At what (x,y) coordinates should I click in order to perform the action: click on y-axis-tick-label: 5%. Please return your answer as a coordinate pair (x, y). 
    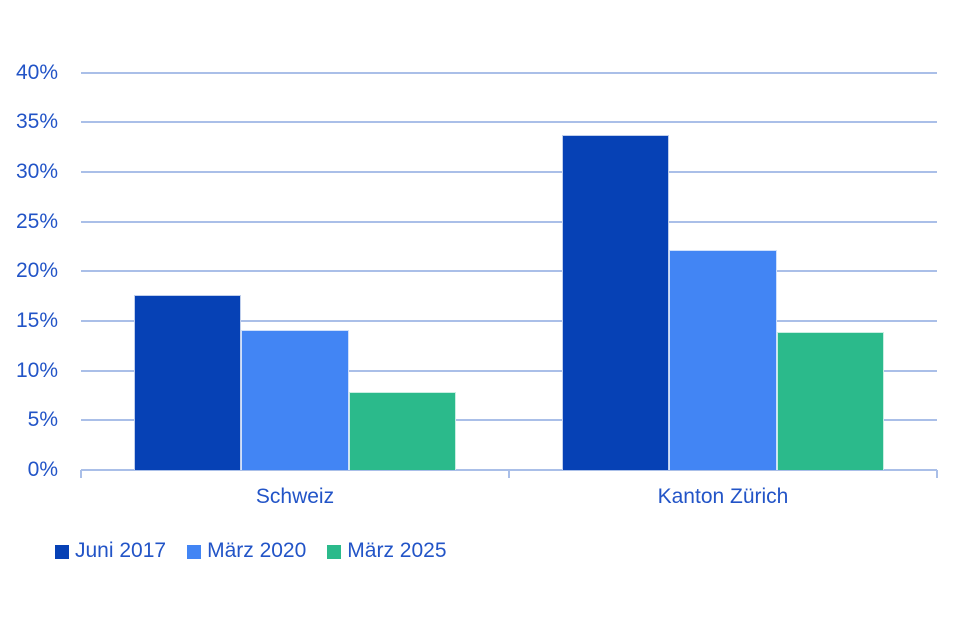
    Looking at the image, I should click on (42, 420).